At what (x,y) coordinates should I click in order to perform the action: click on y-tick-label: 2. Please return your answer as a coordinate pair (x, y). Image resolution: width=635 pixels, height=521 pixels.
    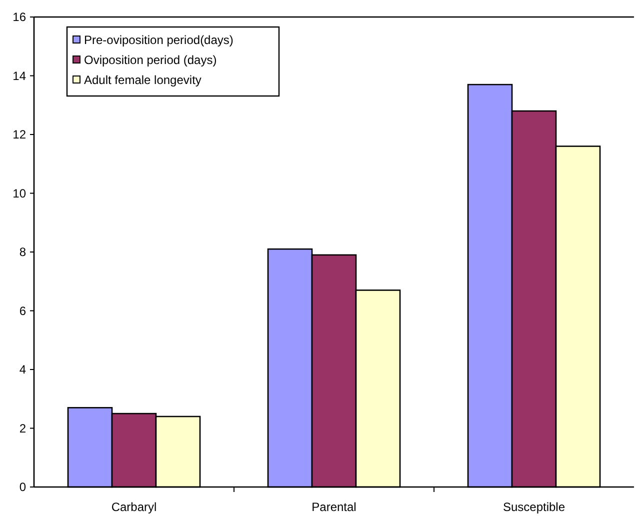
    Looking at the image, I should click on (22, 428).